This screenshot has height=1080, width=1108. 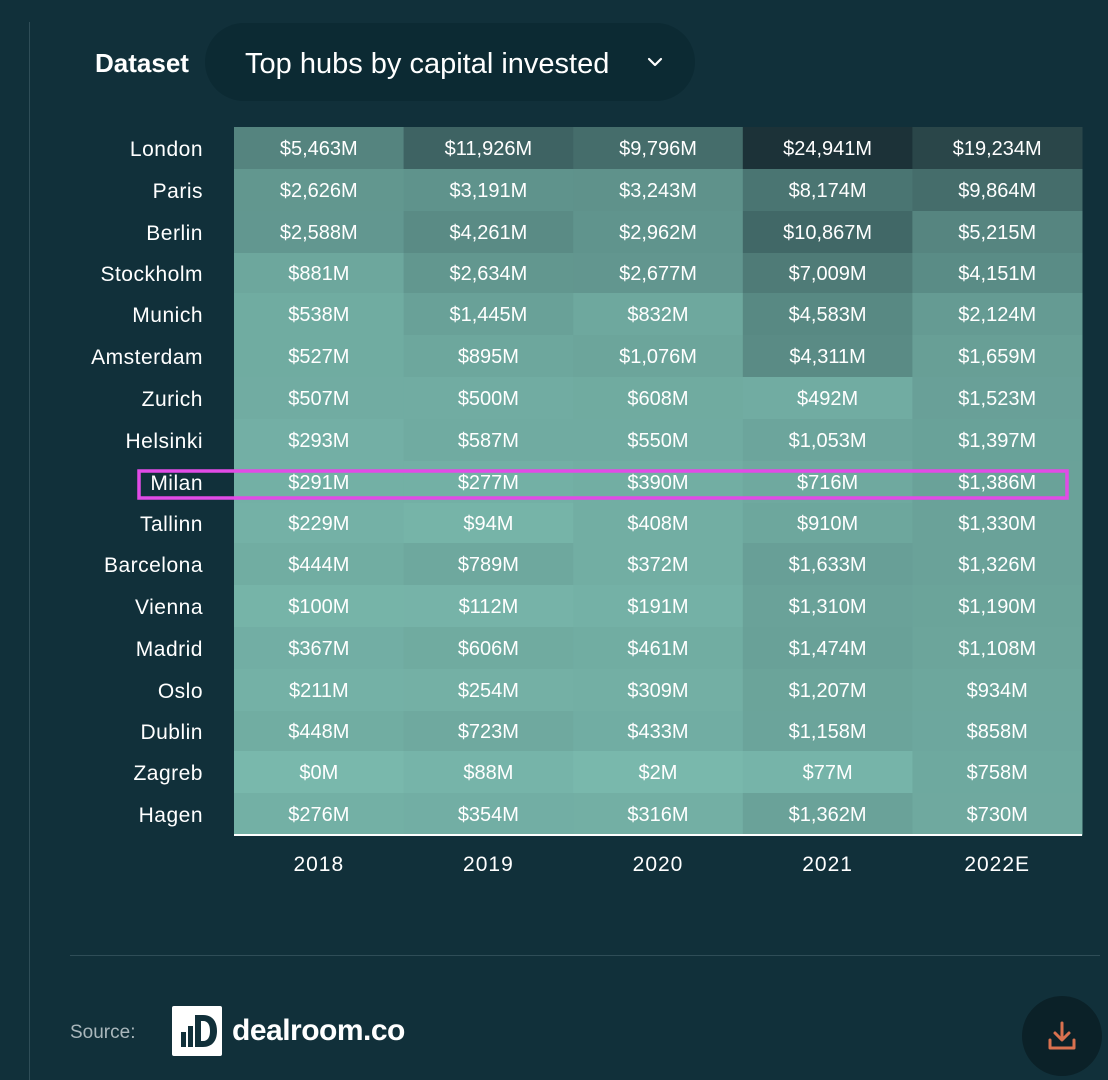 I want to click on dataset-dropdown-value: Top hubs by capital invested, so click(x=427, y=64).